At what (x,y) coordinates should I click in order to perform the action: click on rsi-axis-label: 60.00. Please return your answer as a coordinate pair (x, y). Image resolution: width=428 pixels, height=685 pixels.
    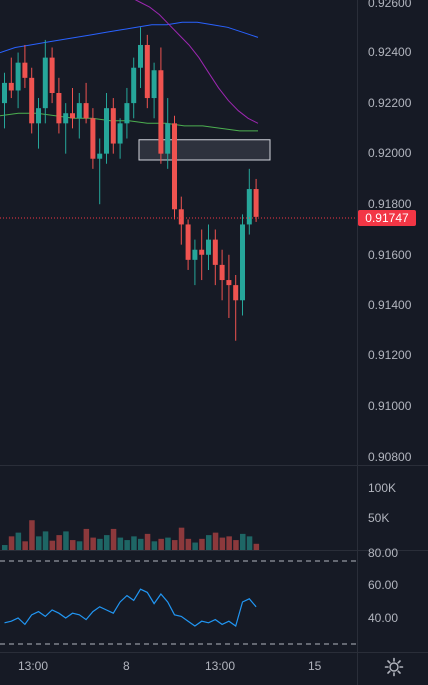
    Looking at the image, I should click on (383, 585).